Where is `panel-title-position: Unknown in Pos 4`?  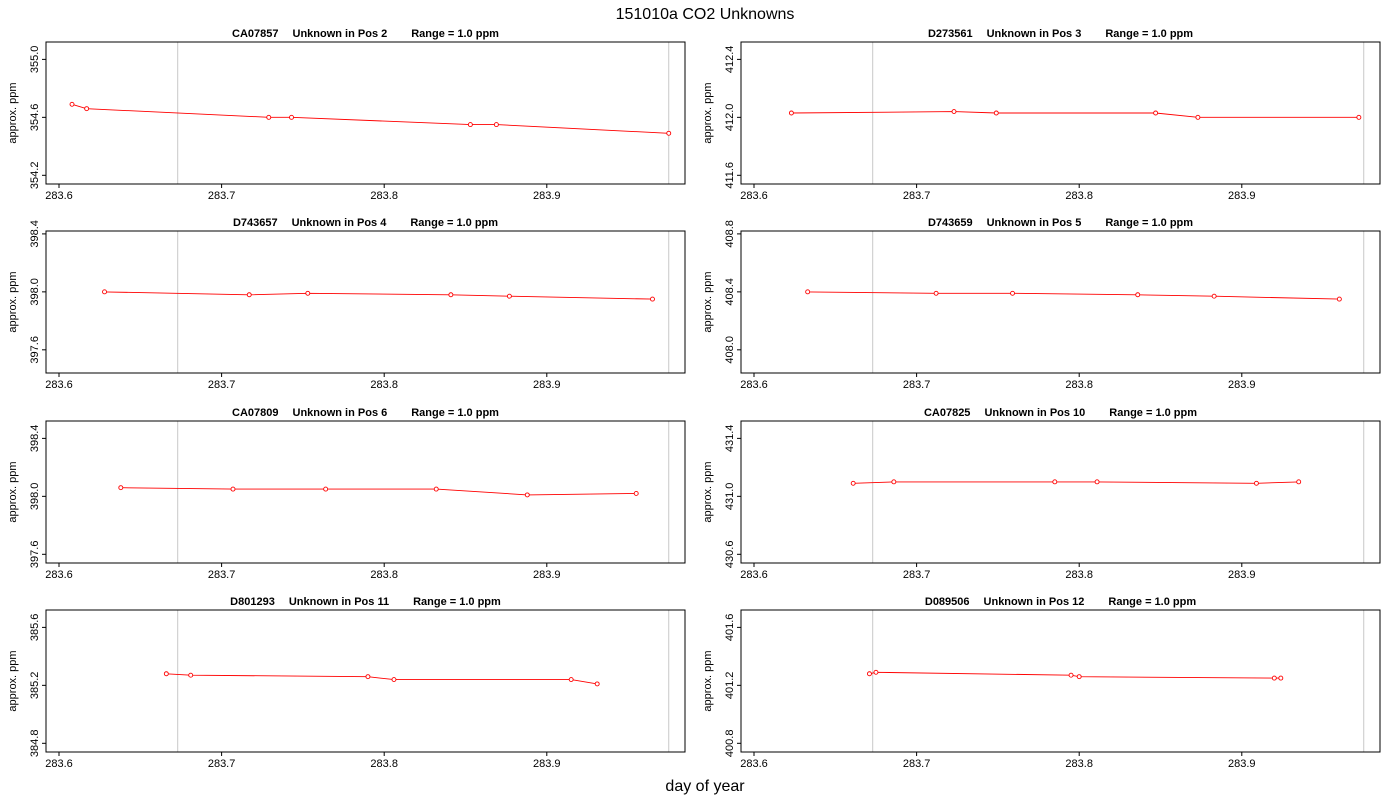 panel-title-position: Unknown in Pos 4 is located at coordinates (340, 223).